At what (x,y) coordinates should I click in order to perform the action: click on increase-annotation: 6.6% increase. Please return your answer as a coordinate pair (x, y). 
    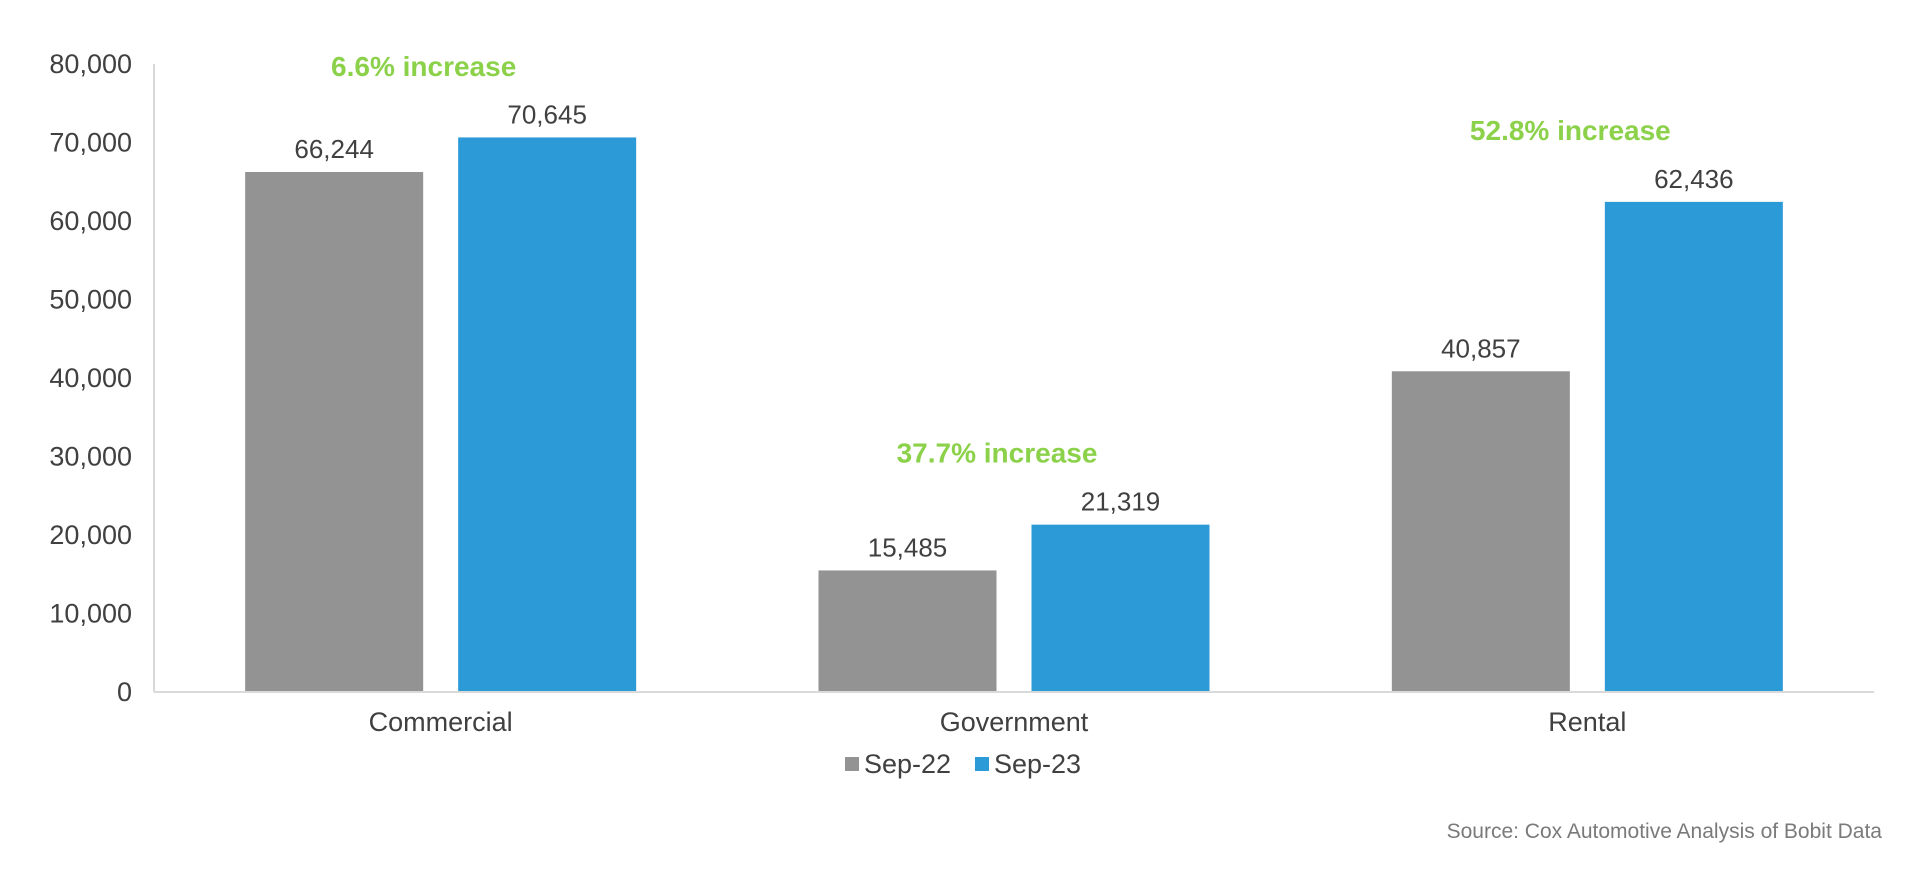
    Looking at the image, I should click on (423, 66).